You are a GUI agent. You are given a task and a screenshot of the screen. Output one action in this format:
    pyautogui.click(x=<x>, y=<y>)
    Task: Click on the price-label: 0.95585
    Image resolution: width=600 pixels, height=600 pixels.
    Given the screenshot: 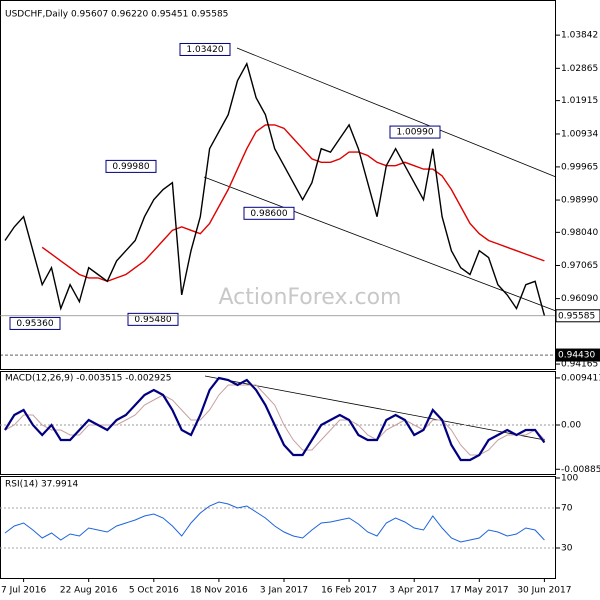 What is the action you would take?
    pyautogui.click(x=576, y=316)
    